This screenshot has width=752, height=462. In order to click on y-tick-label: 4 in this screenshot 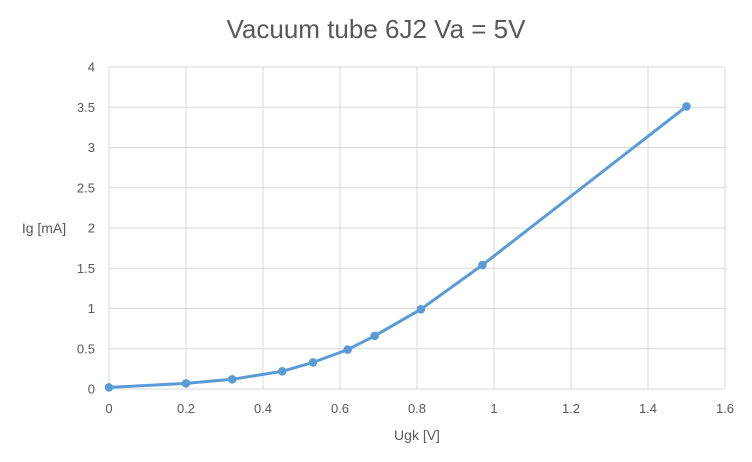, I will do `click(91, 67)`.